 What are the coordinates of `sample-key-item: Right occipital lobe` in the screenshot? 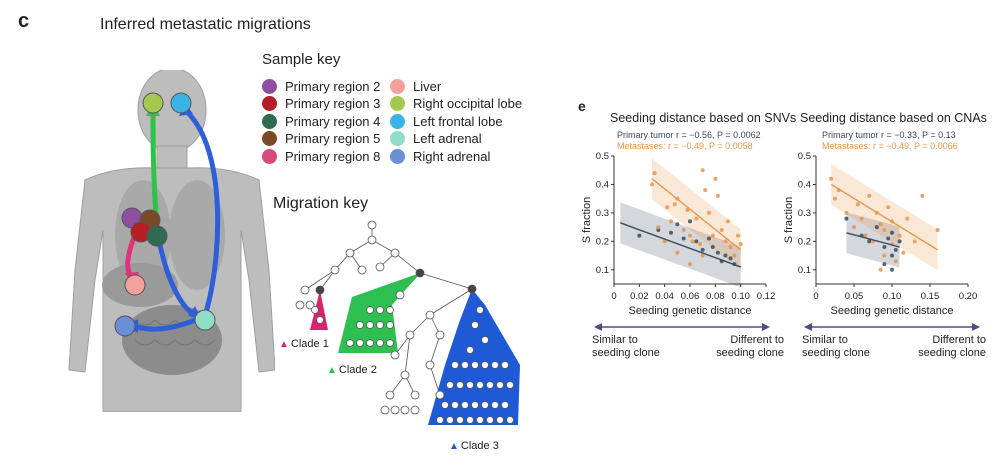 It's located at (456, 104).